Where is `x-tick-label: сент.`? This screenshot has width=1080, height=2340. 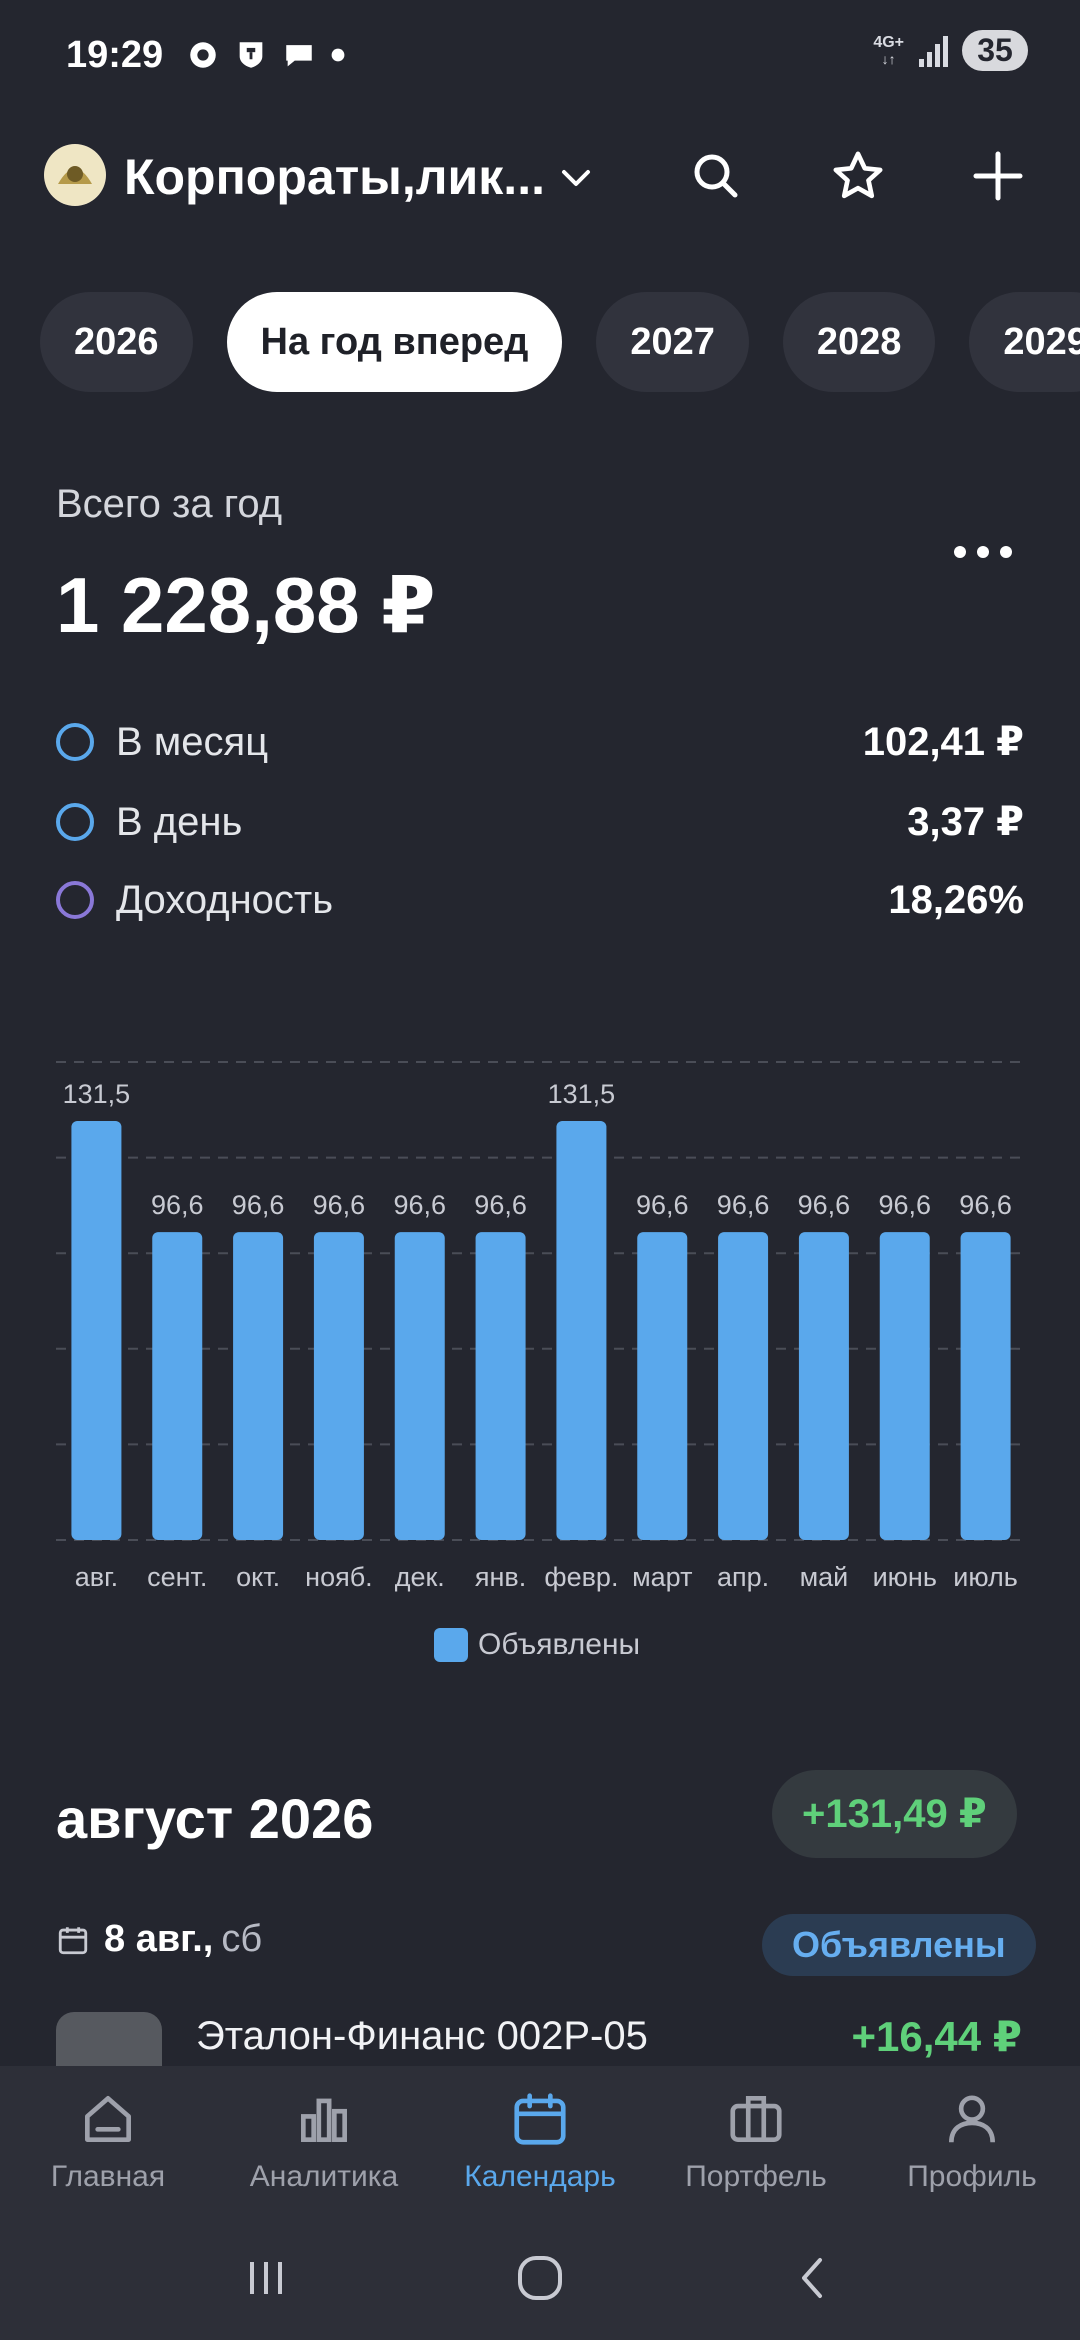 x-tick-label: сент. is located at coordinates (177, 1577).